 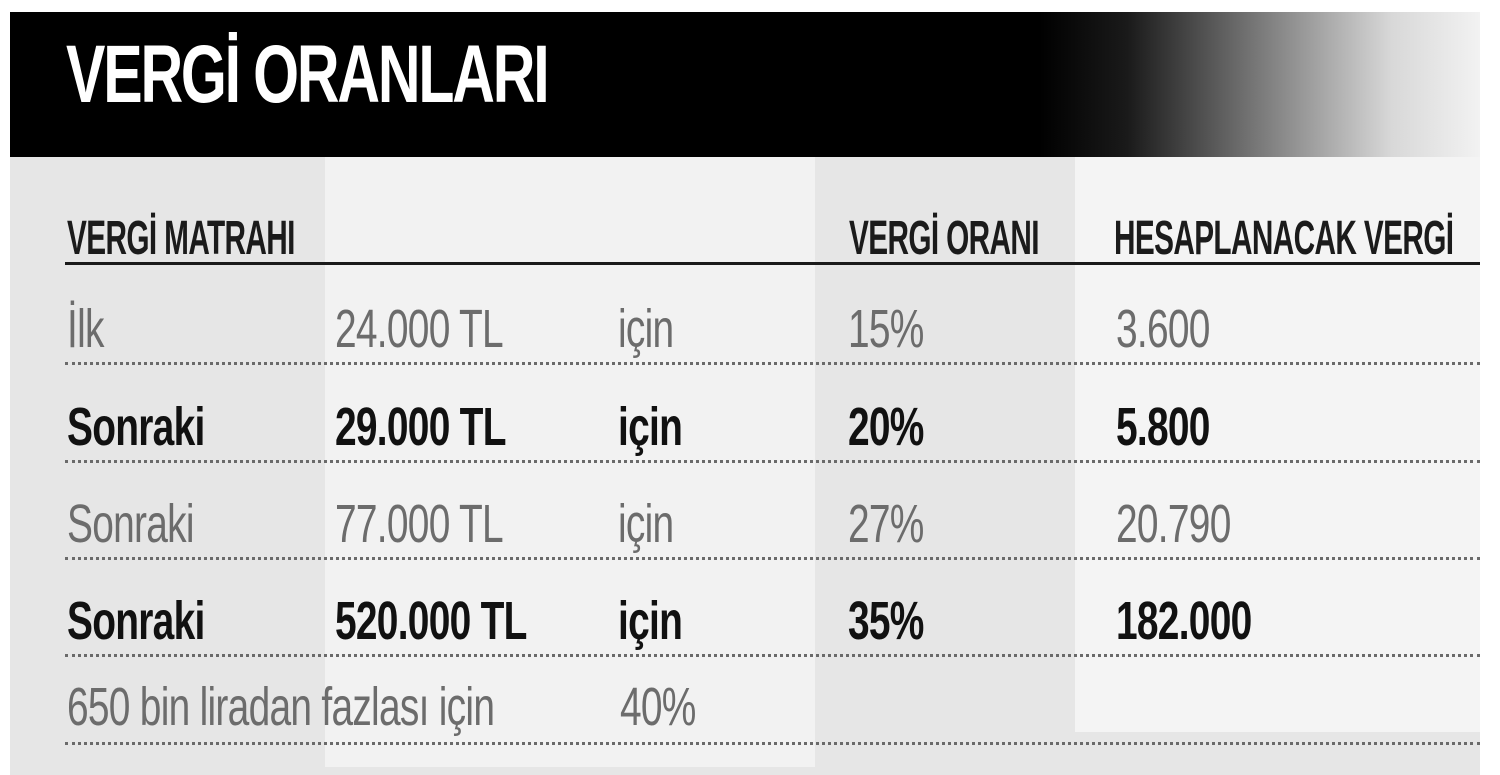 I want to click on row-1-label: İlk, so click(x=85, y=329).